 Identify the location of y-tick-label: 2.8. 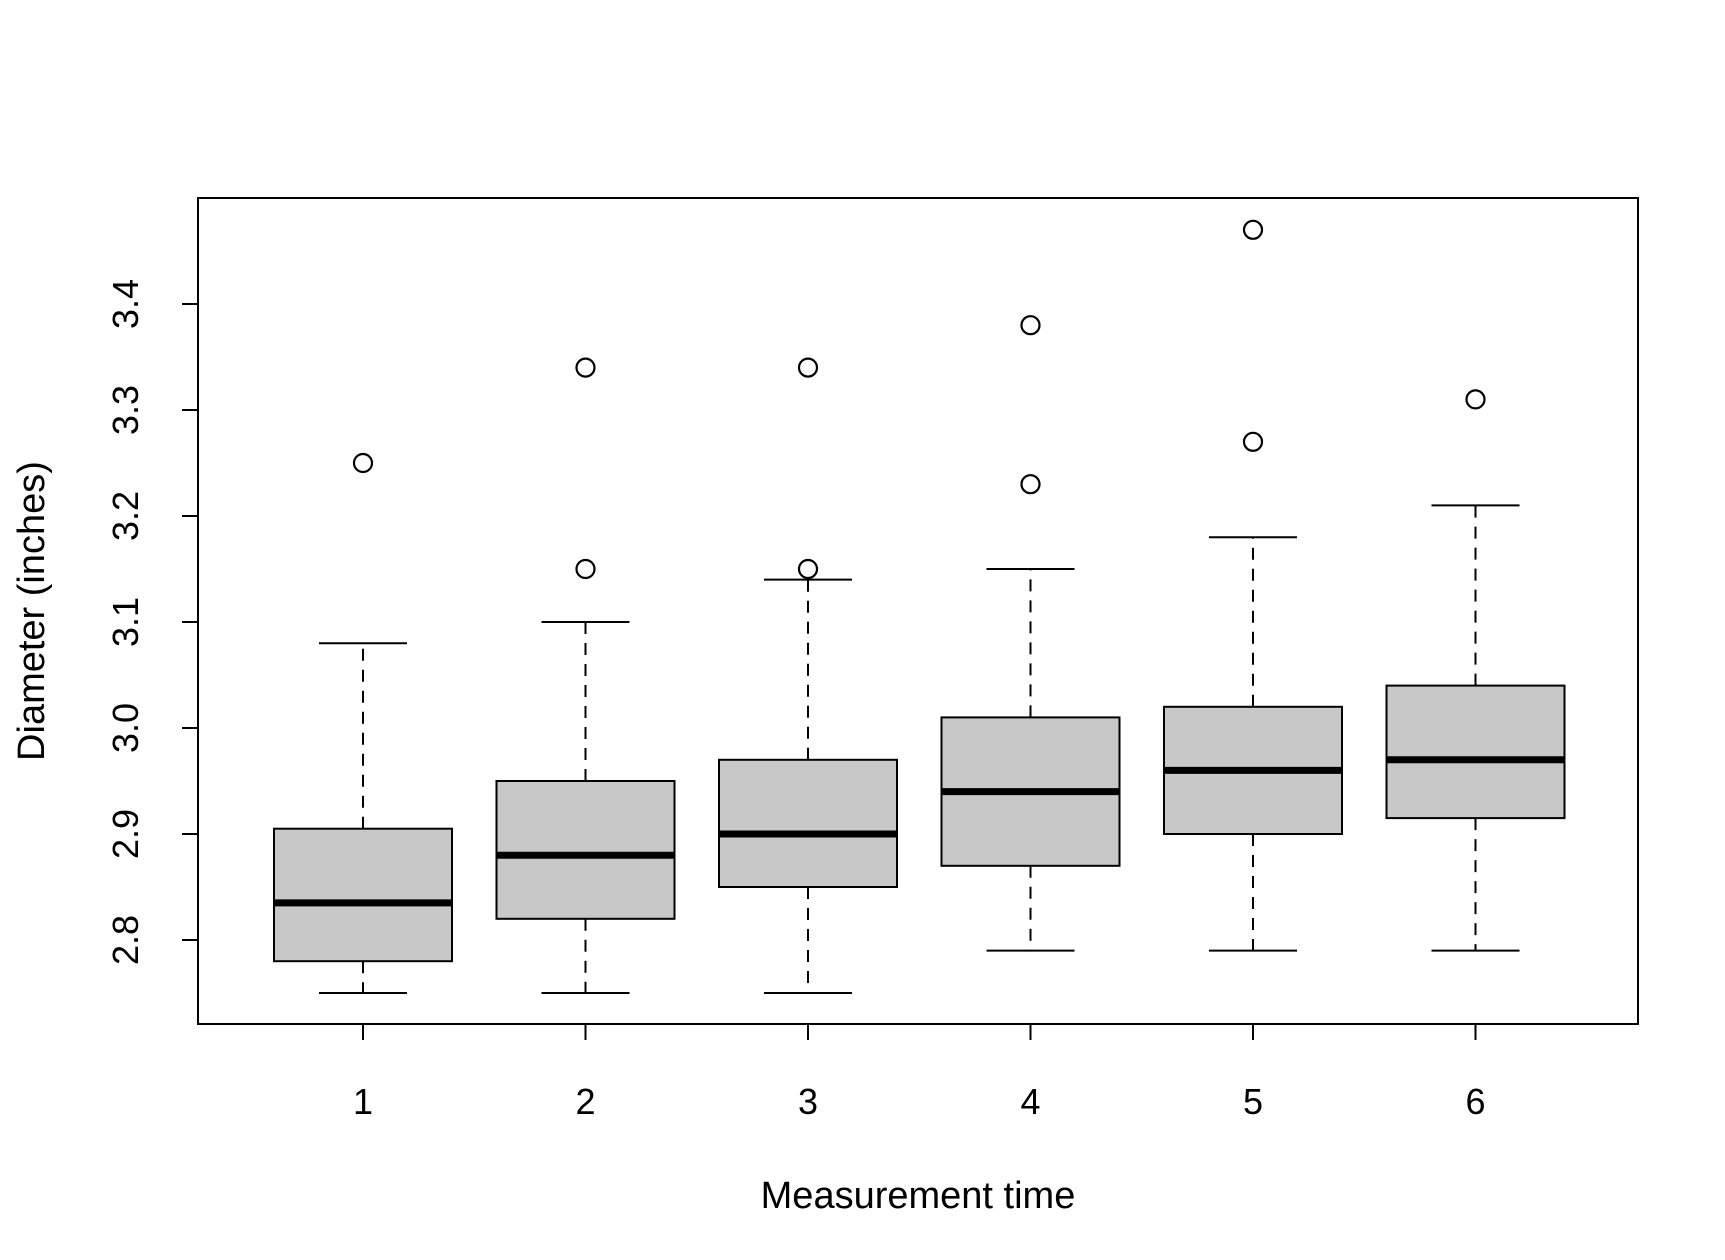
(125, 940).